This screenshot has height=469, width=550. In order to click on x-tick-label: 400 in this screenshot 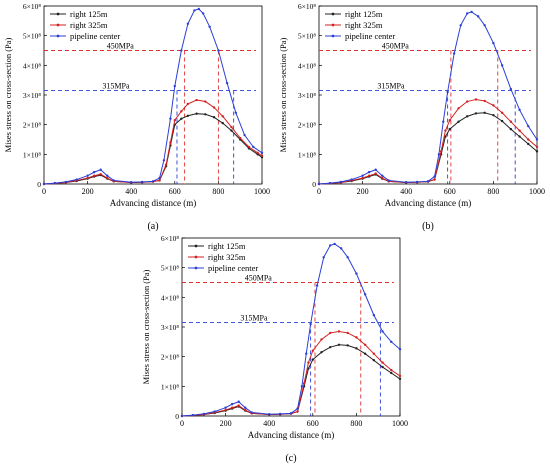, I will do `click(269, 423)`.